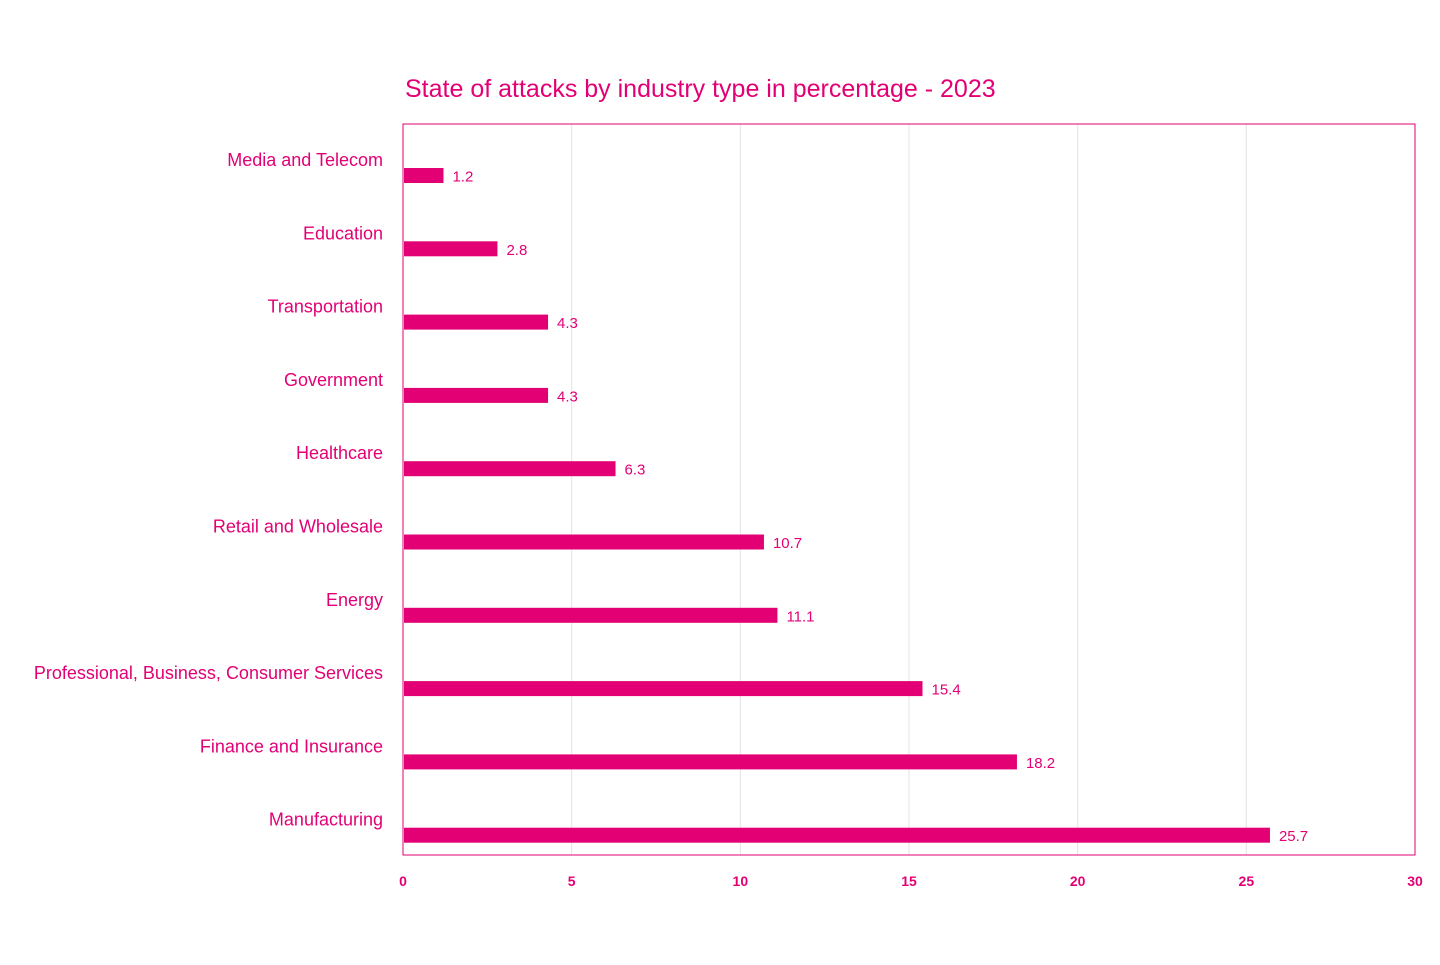  What do you see at coordinates (572, 881) in the screenshot?
I see `x-tick-label: 5` at bounding box center [572, 881].